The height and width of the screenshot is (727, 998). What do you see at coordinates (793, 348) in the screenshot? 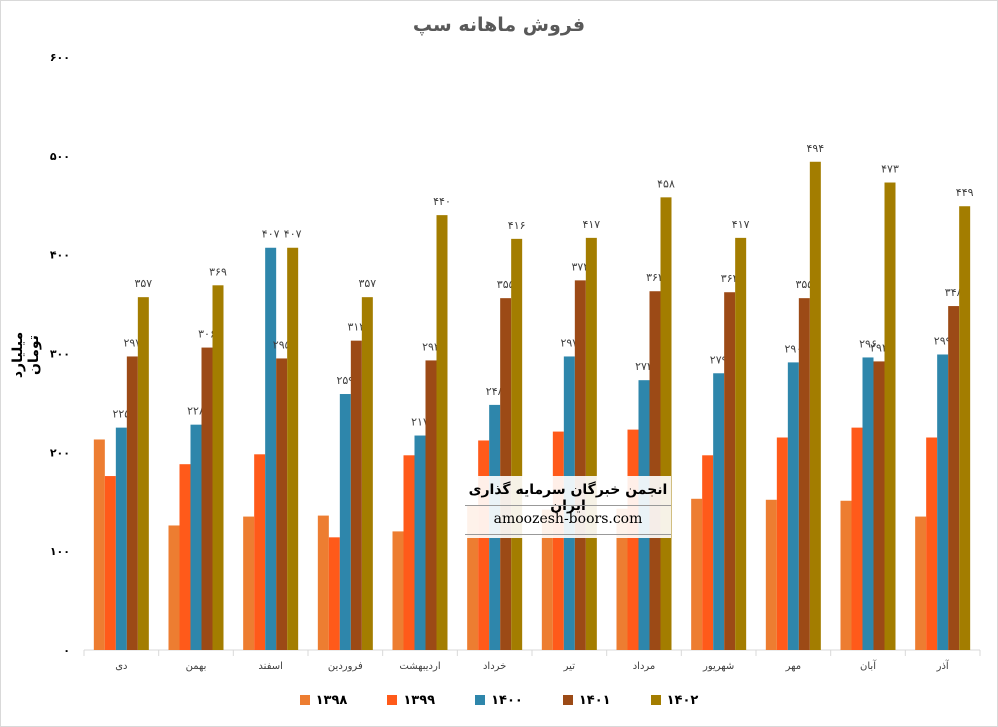
I see `data-label: ۲۹۰` at bounding box center [793, 348].